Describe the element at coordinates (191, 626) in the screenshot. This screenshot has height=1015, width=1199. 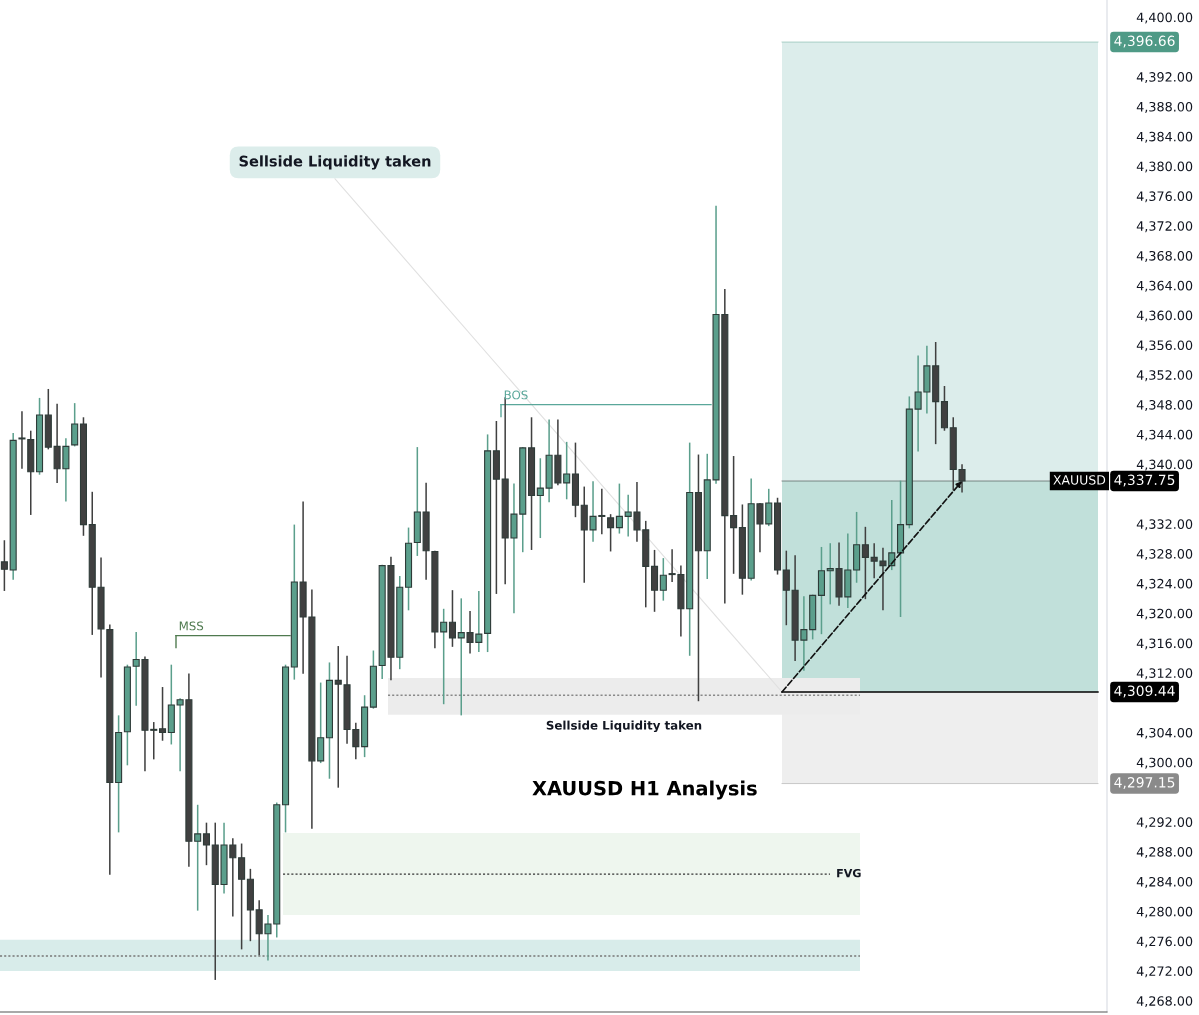
I see `ref-line-label: MSS` at that location.